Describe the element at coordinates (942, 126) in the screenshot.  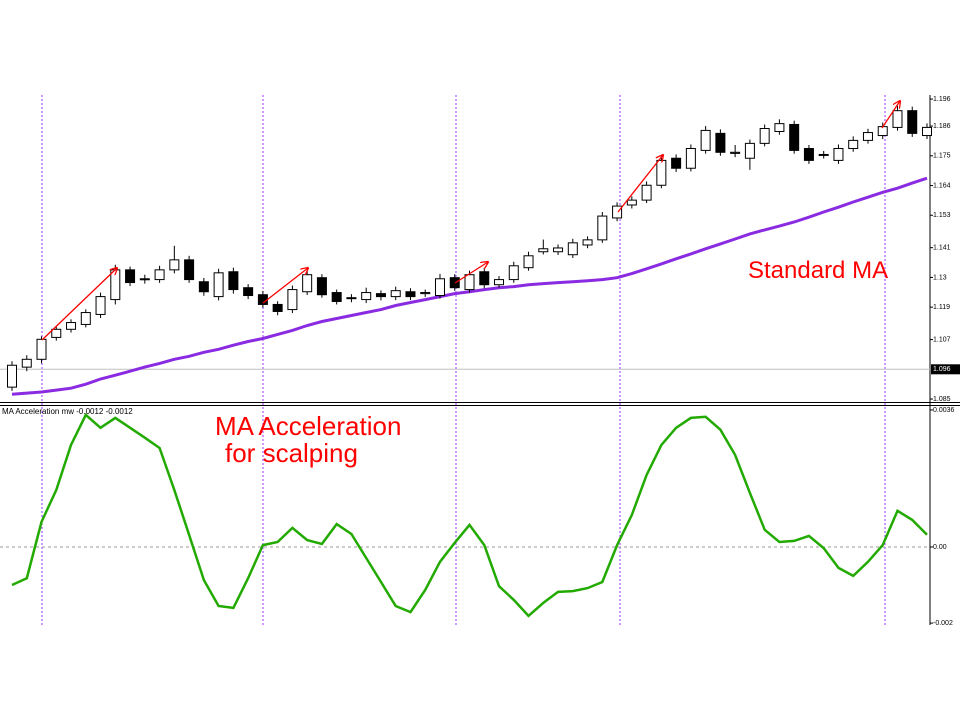
I see `y-tick-label: 1.186` at that location.